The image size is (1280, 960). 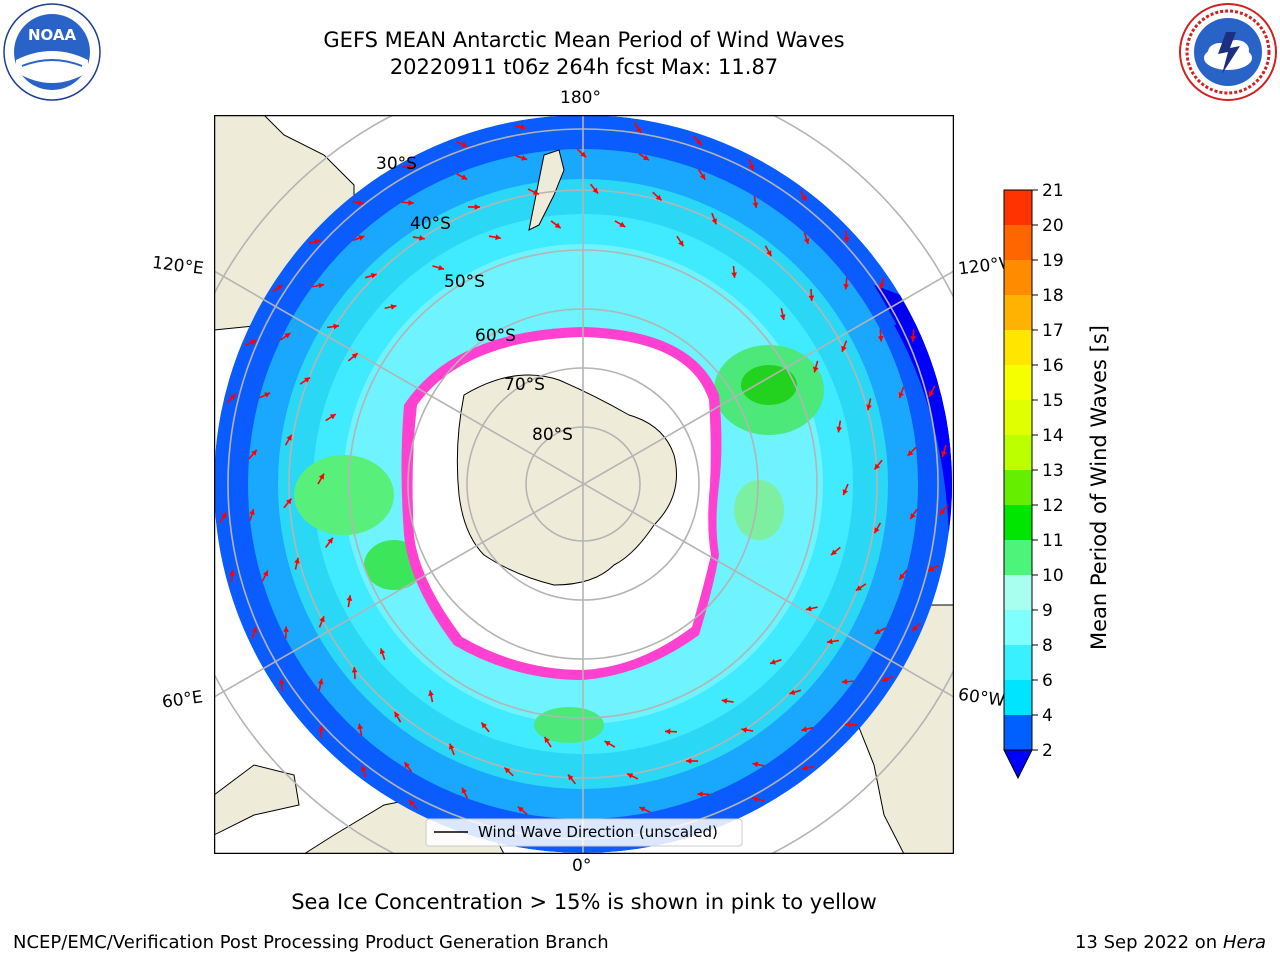 I want to click on lon-label-0: 0°, so click(x=582, y=866).